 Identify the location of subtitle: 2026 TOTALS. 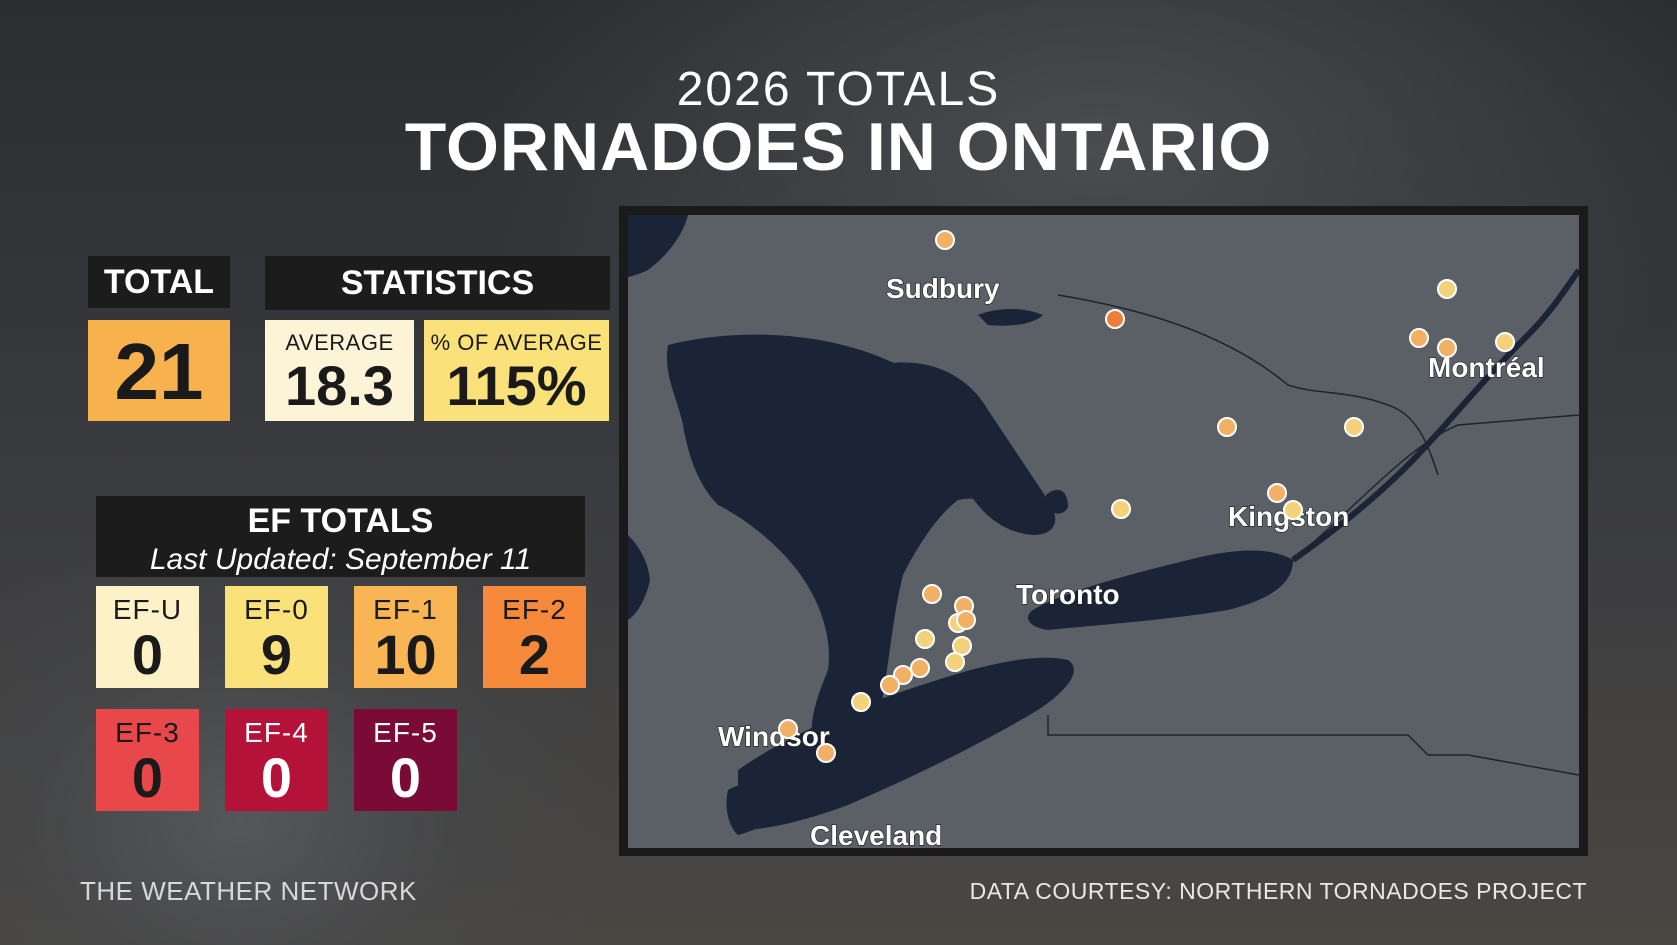
(838, 89).